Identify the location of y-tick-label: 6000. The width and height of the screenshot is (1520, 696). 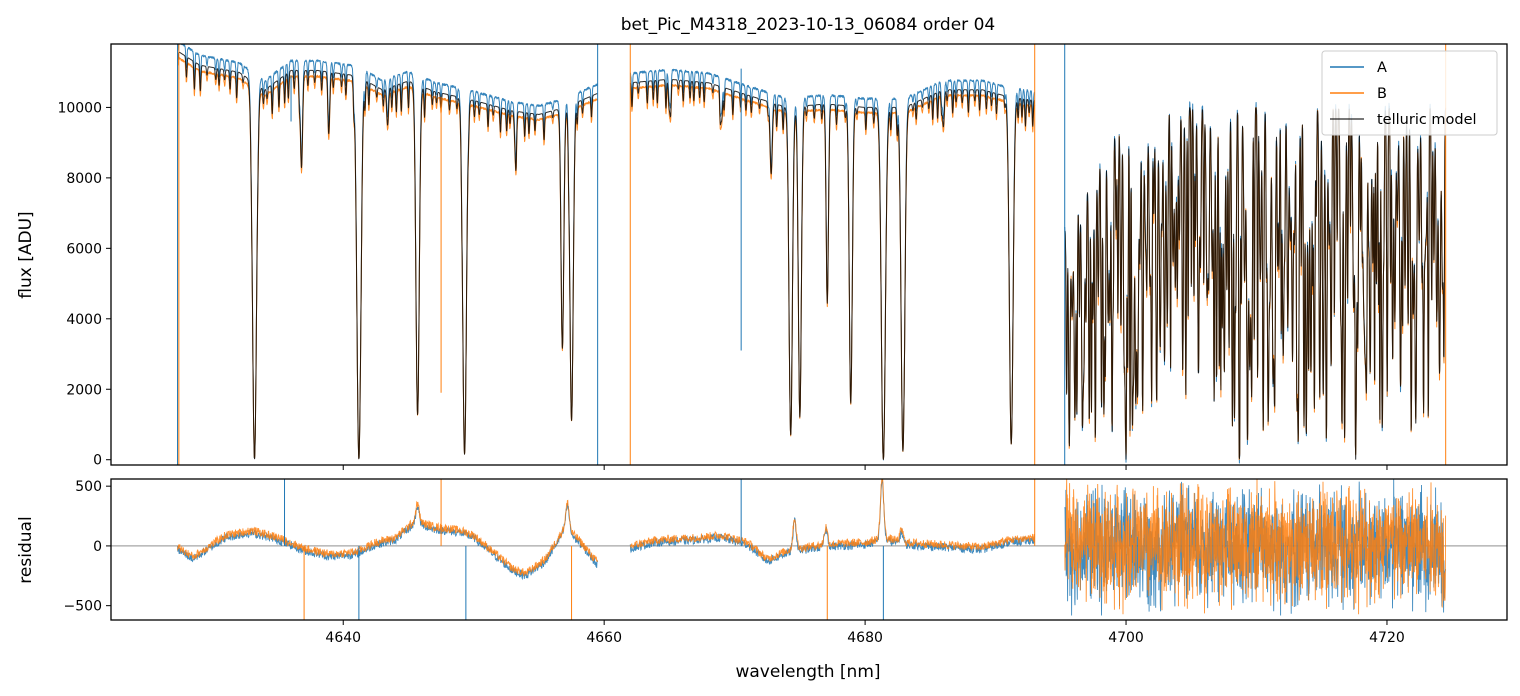
(84, 249).